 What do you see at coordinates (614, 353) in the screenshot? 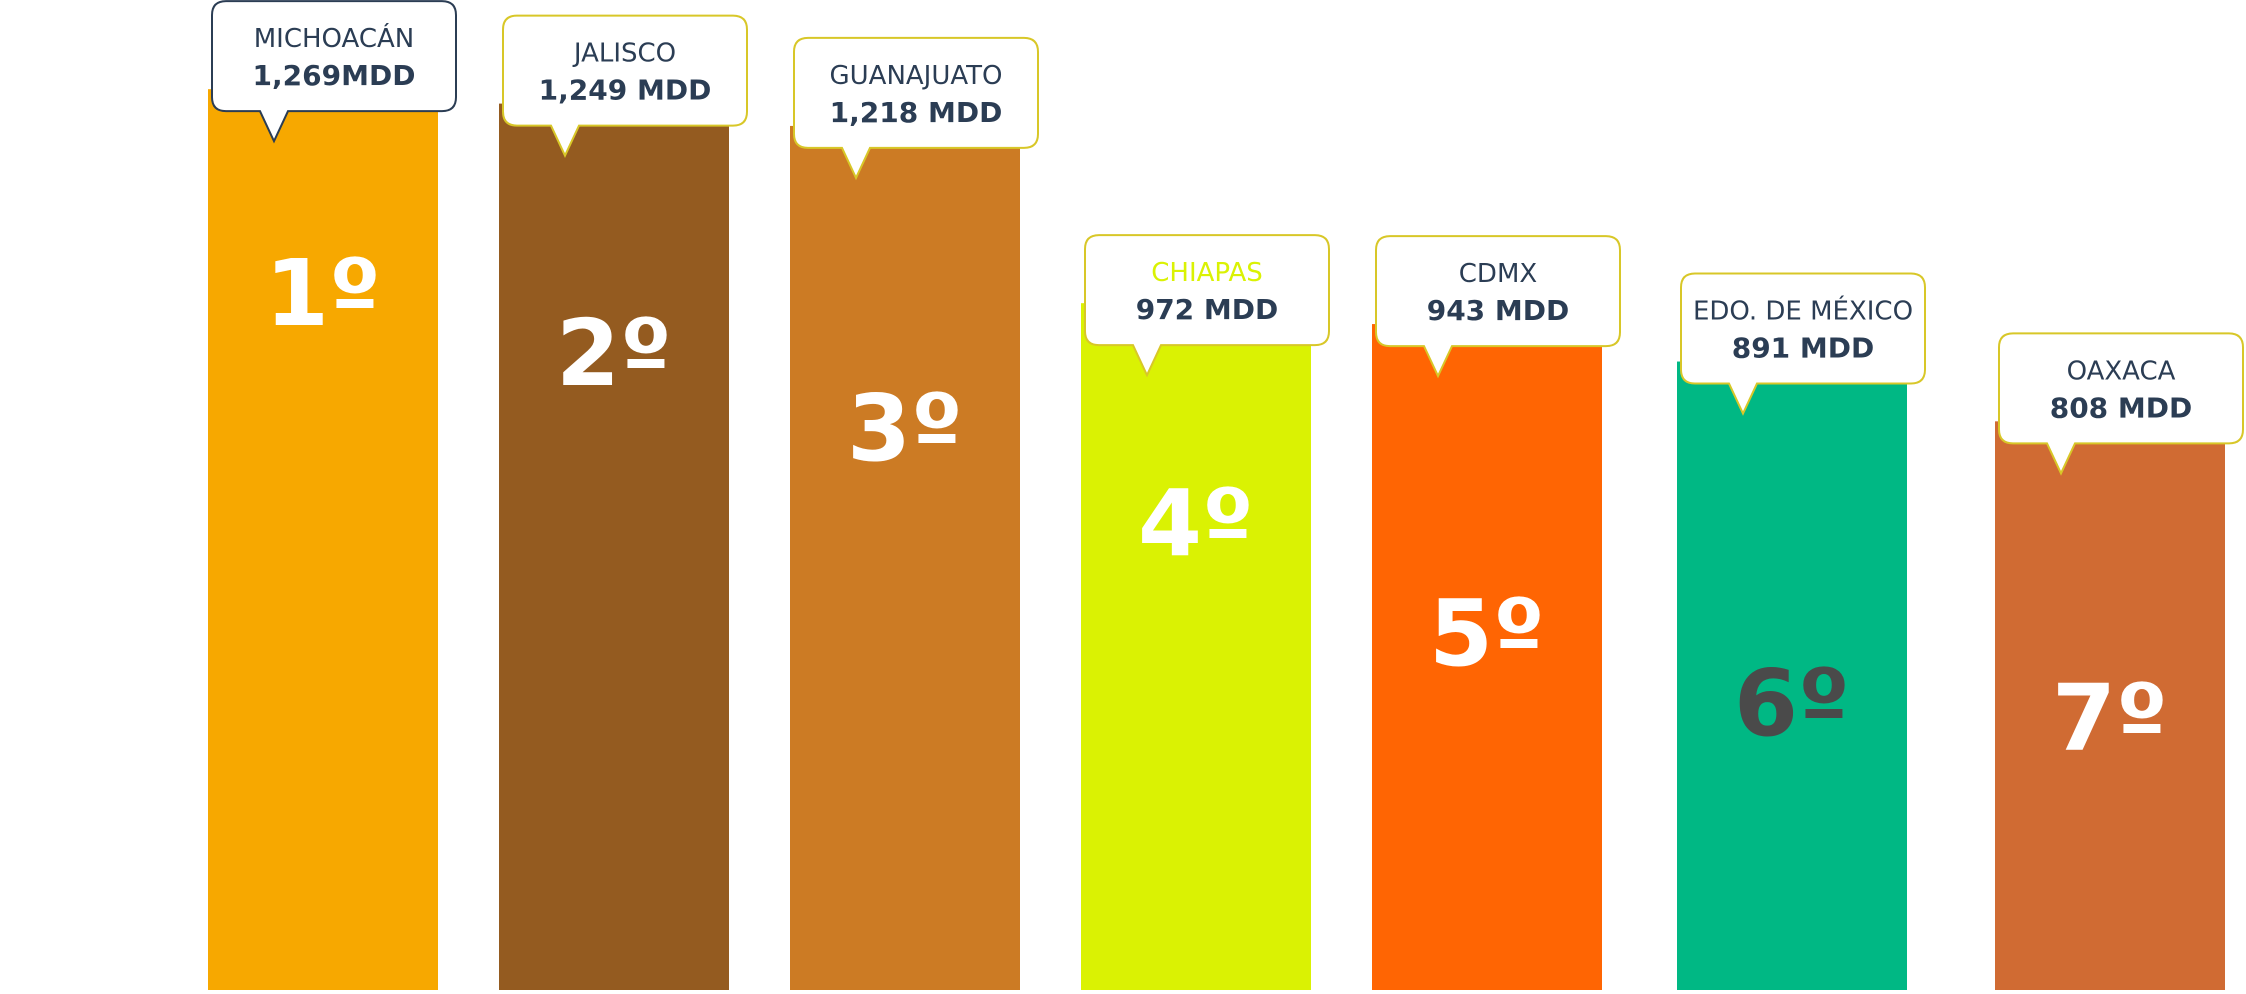
I see `rank-label-2: 2º` at bounding box center [614, 353].